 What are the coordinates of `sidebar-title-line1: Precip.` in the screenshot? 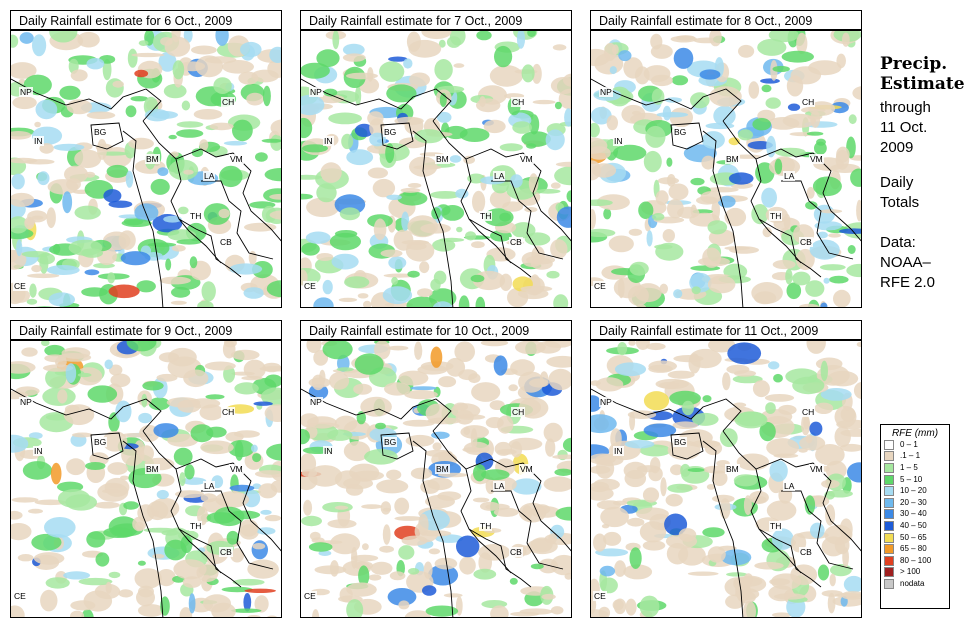 It's located at (914, 64).